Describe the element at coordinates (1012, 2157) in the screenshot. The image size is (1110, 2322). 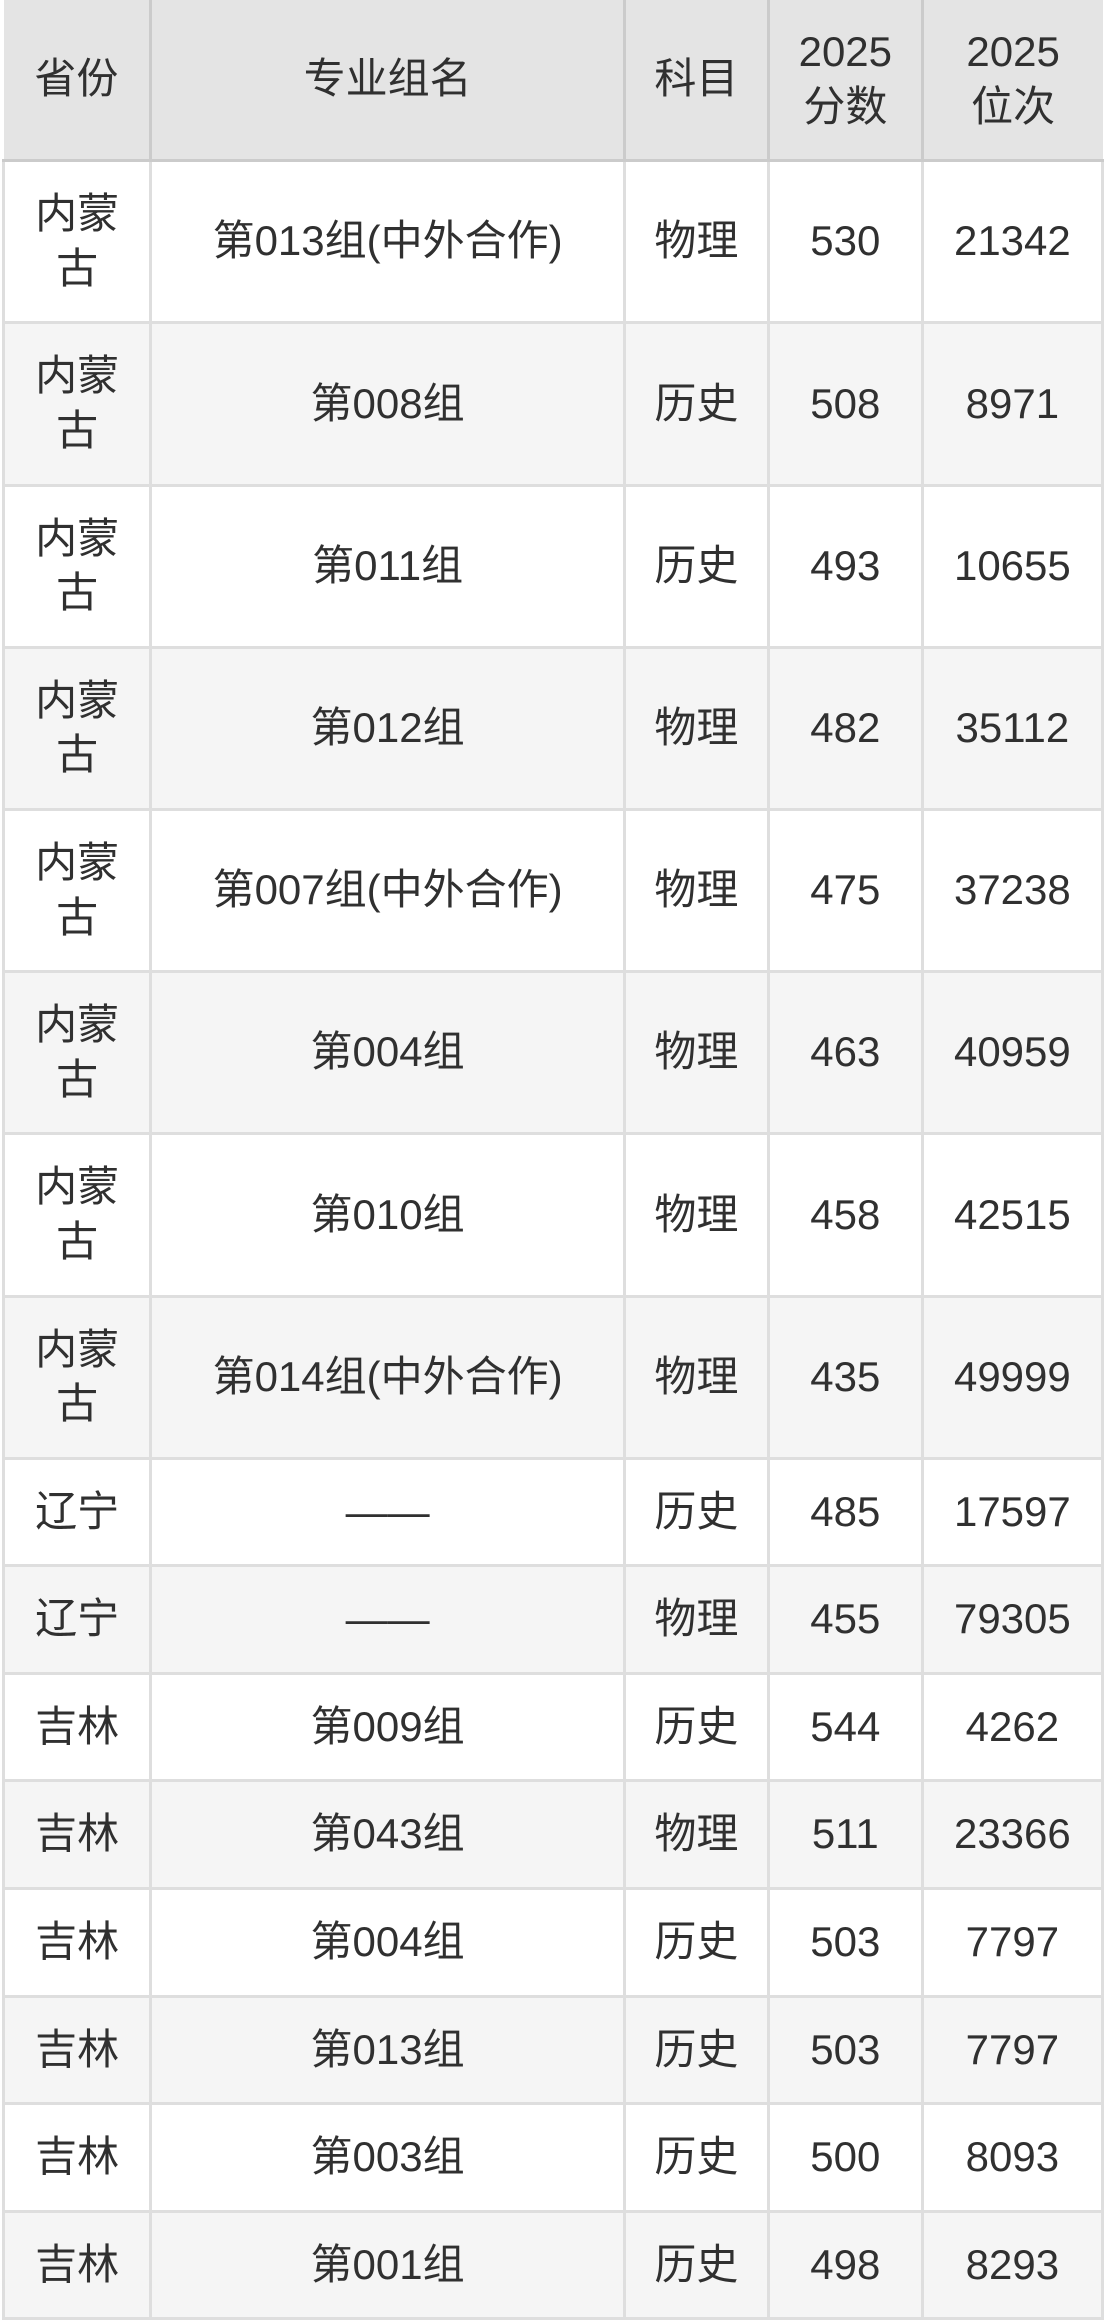
I see `cell-rank: 8093` at that location.